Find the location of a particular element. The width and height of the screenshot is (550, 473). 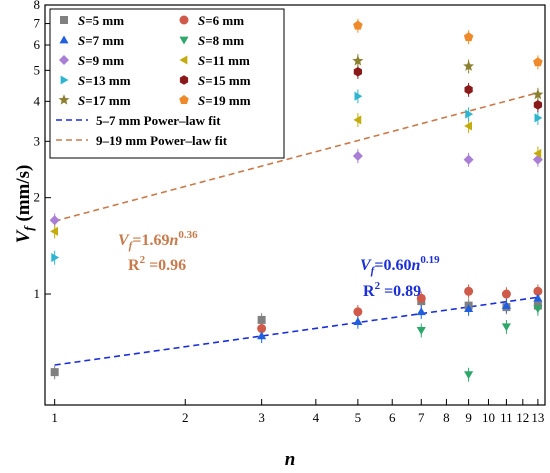

legend-marker-s-7-mm is located at coordinates (64, 39).